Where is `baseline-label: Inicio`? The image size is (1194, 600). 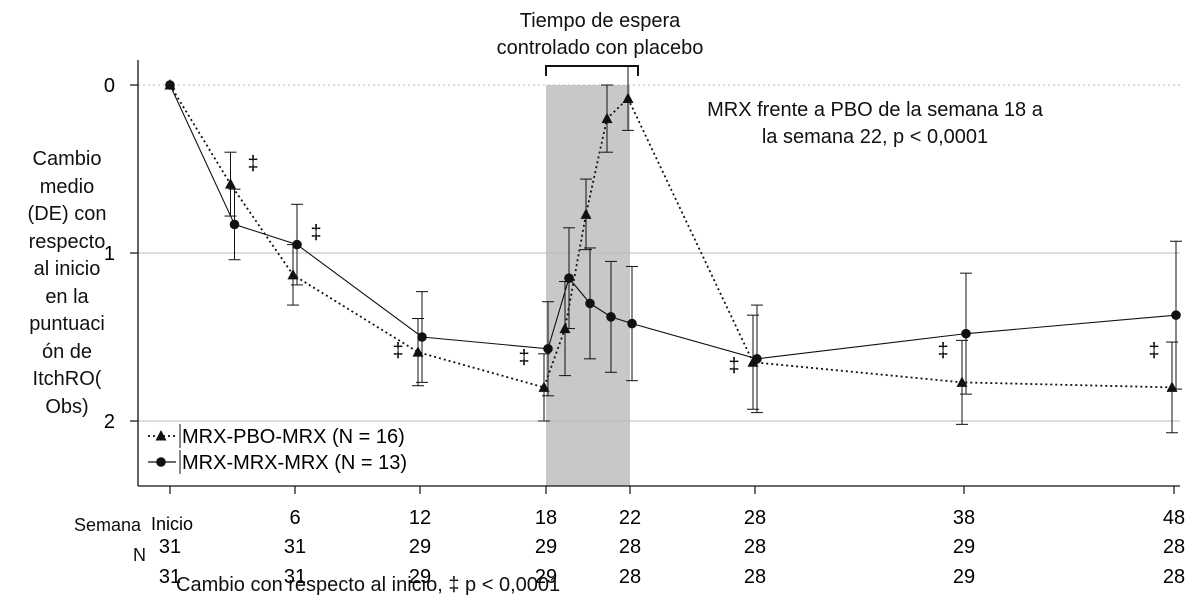 baseline-label: Inicio is located at coordinates (172, 524).